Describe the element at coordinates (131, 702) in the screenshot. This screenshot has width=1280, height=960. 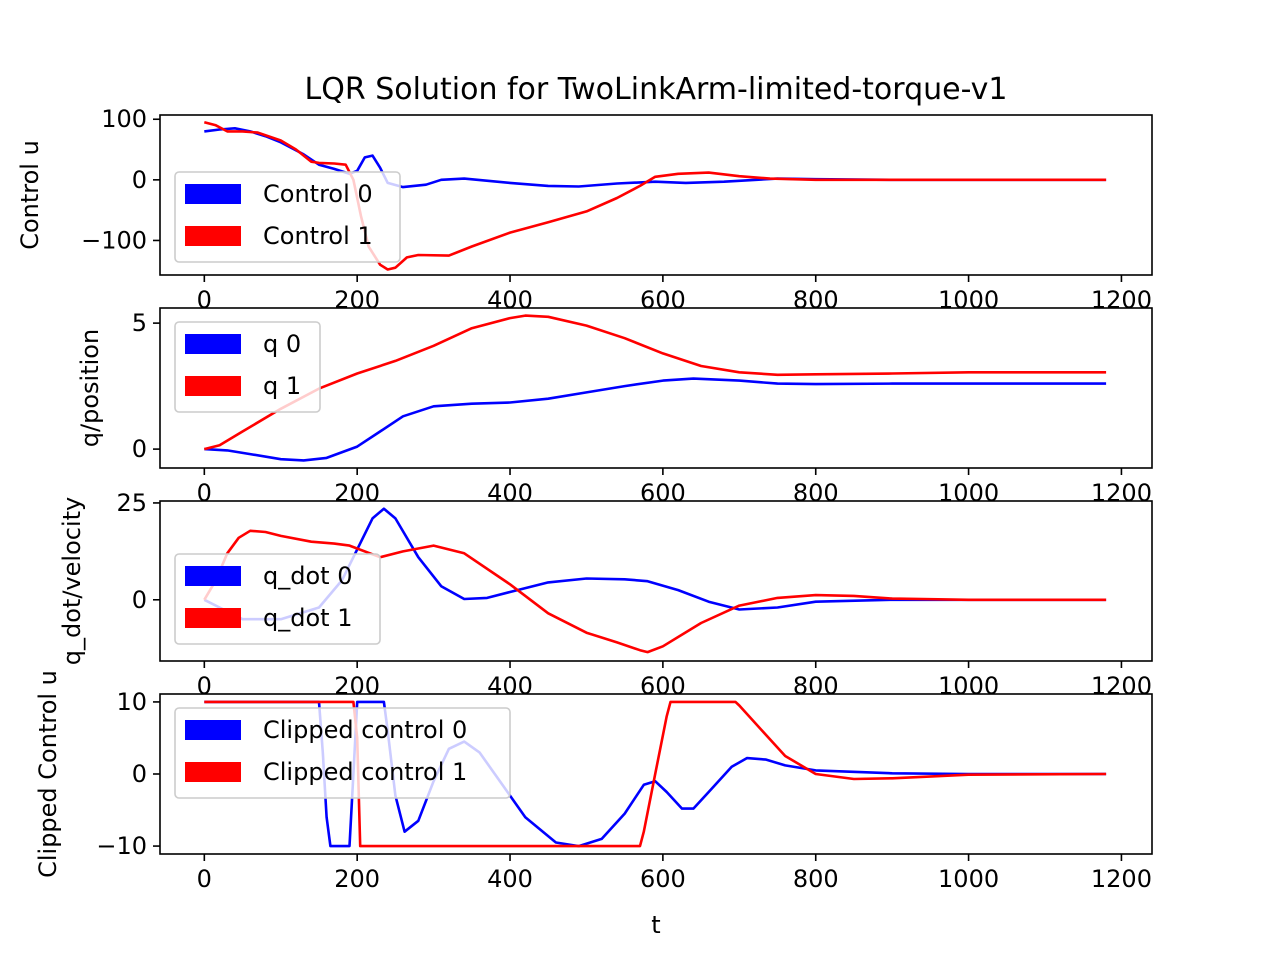
I see `y-tick-label: 10` at that location.